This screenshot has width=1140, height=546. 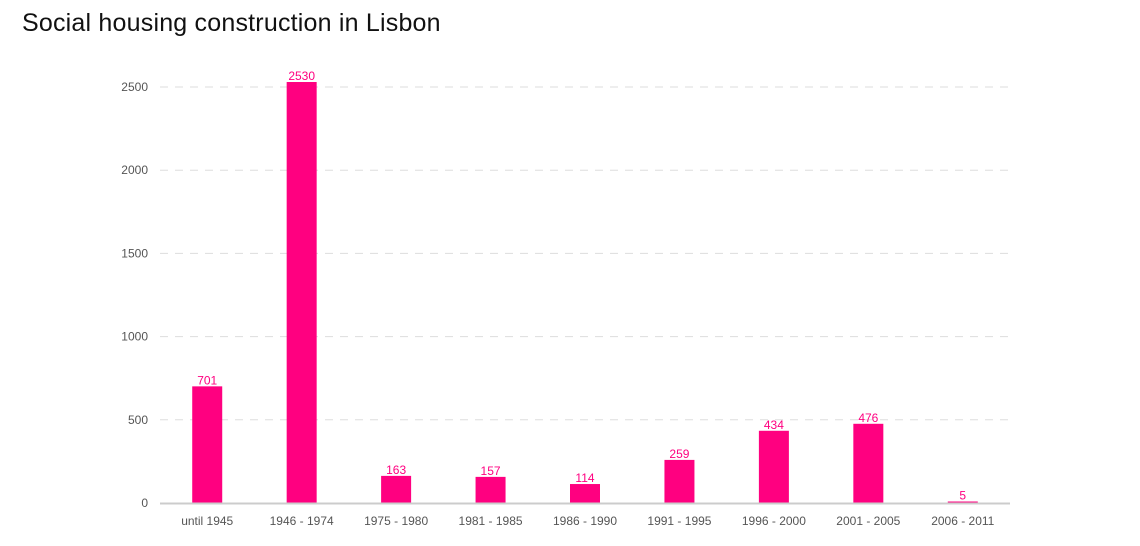 What do you see at coordinates (134, 87) in the screenshot?
I see `y-tick-label: 2500` at bounding box center [134, 87].